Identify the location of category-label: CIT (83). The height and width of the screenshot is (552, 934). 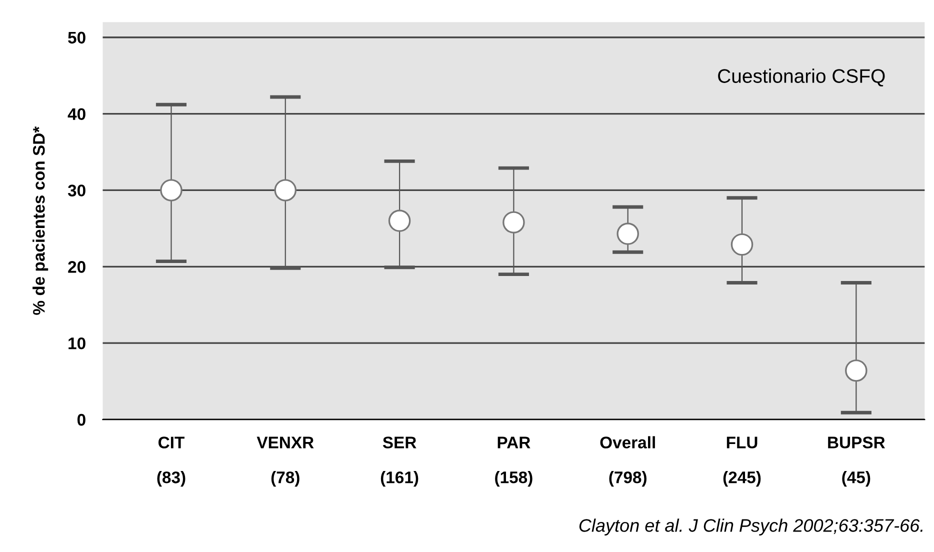
(171, 461).